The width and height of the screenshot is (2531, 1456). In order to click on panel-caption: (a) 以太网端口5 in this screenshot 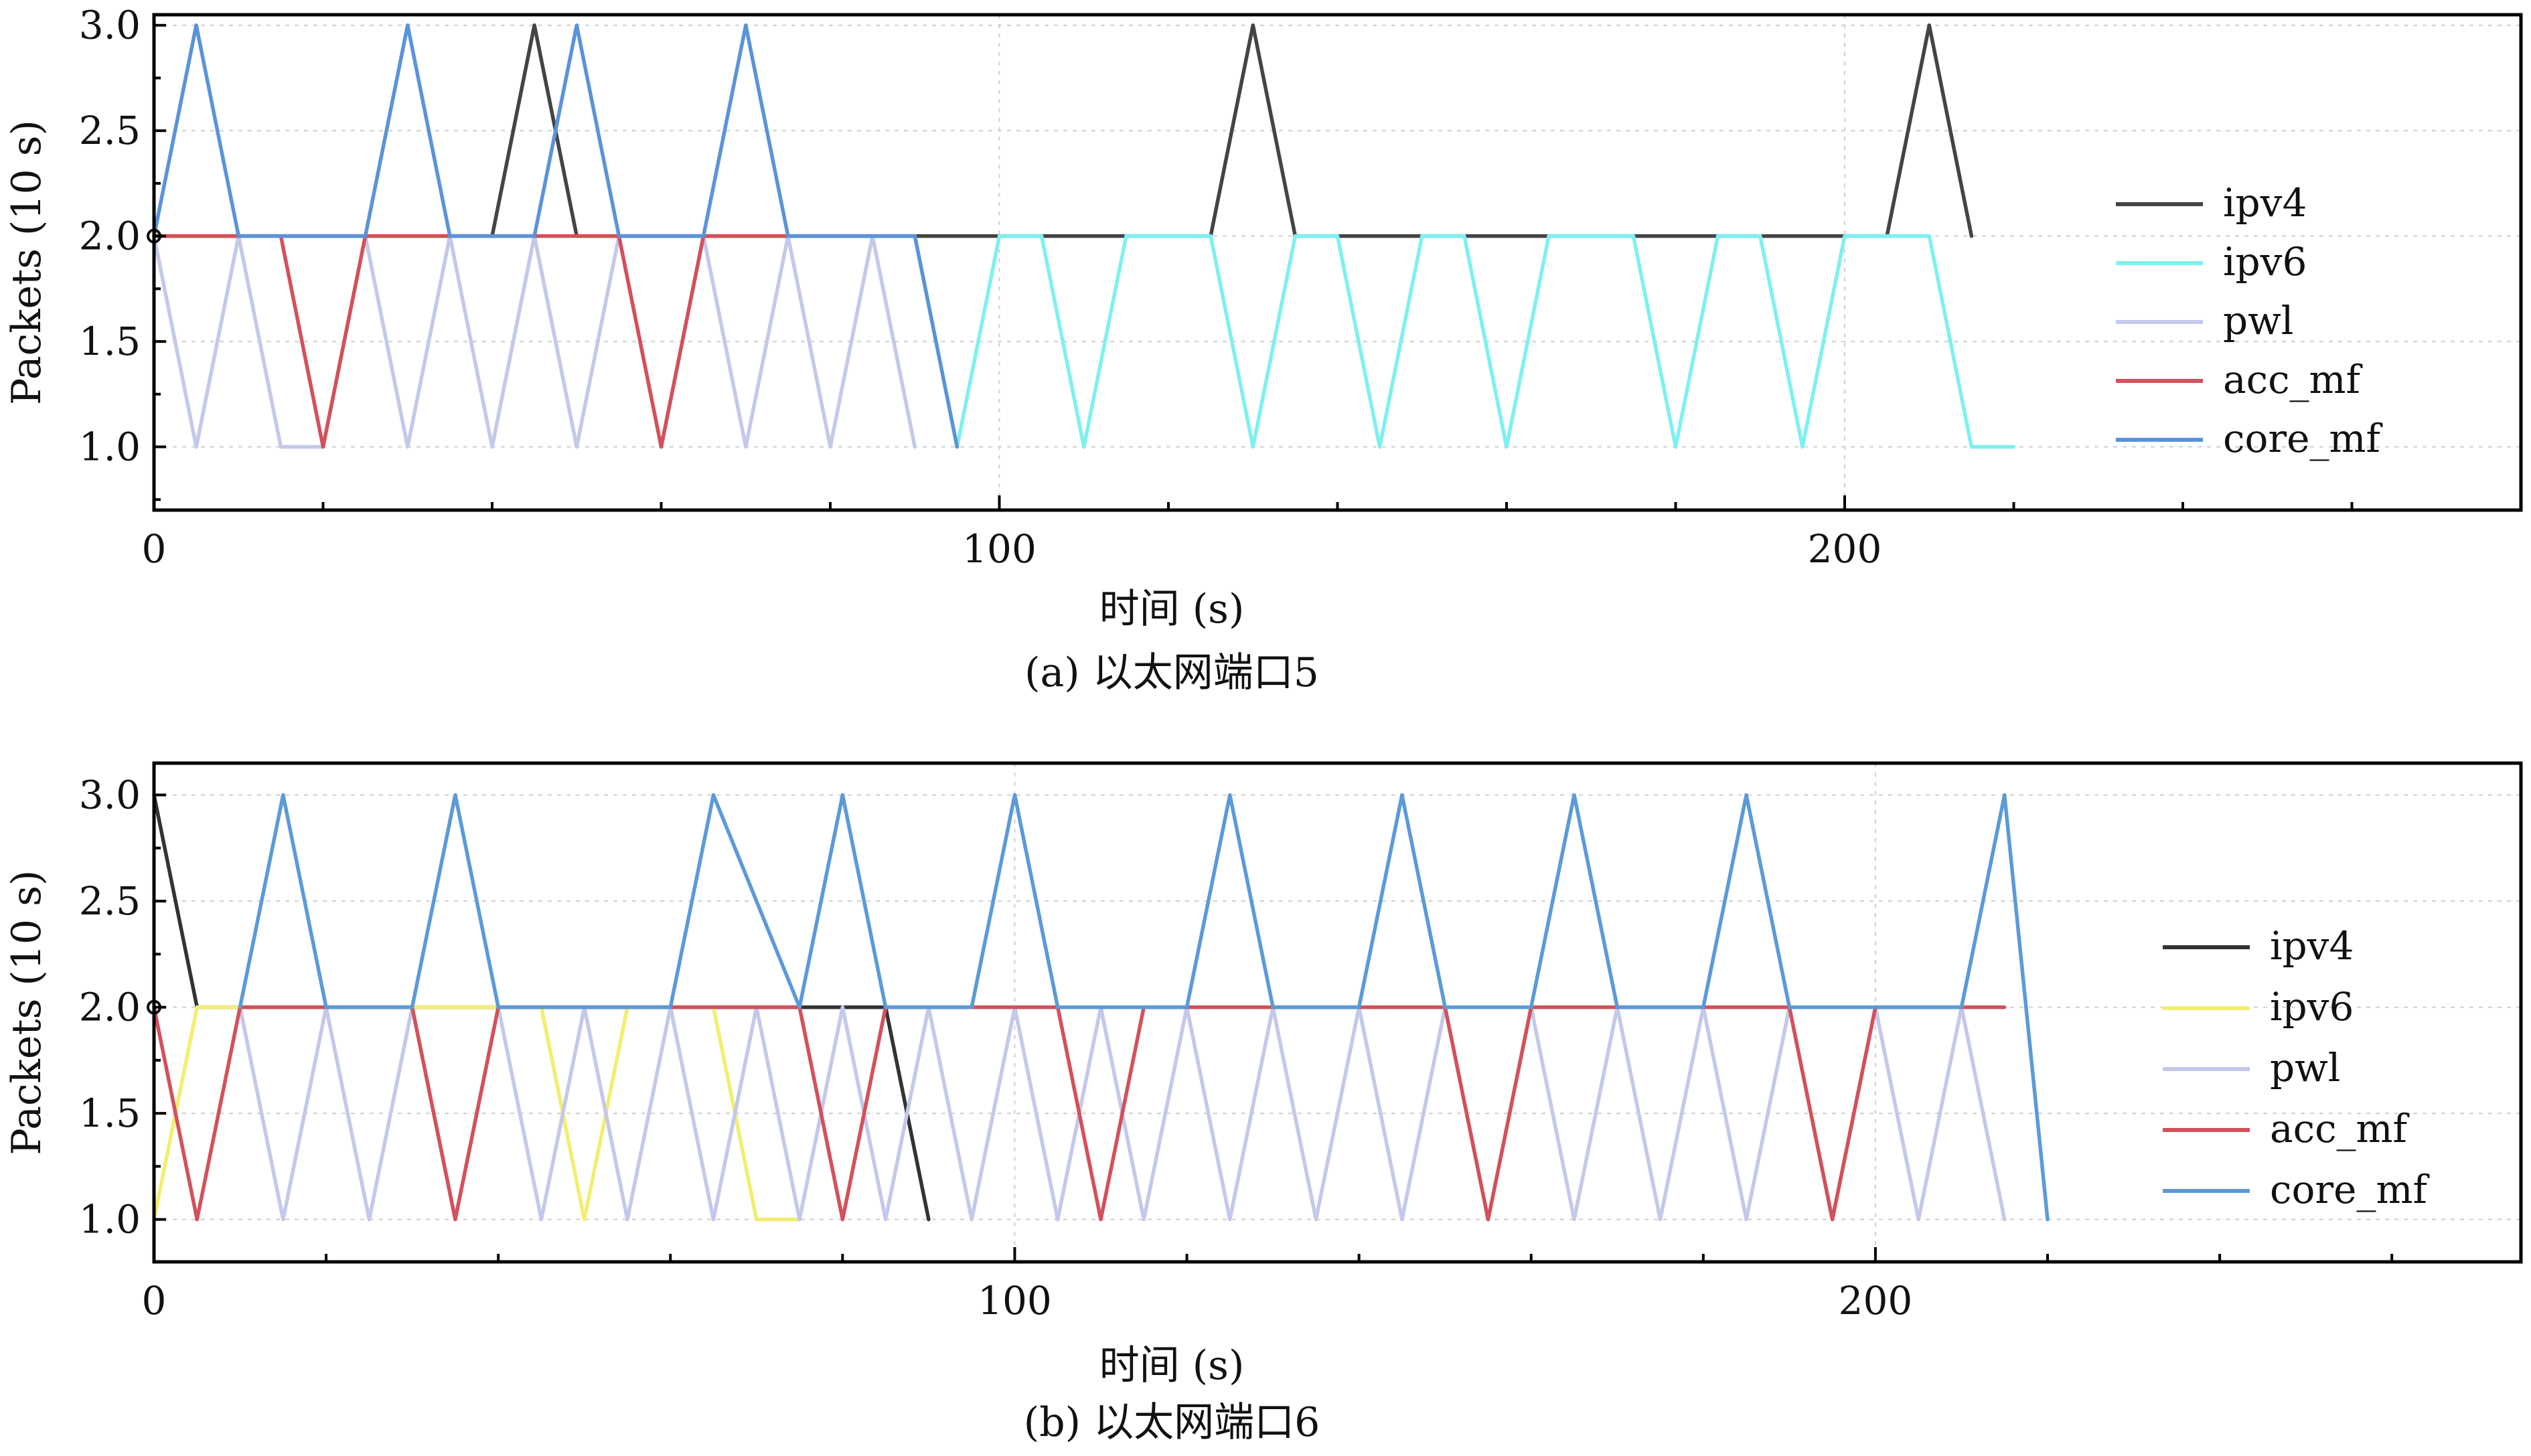, I will do `click(1172, 672)`.